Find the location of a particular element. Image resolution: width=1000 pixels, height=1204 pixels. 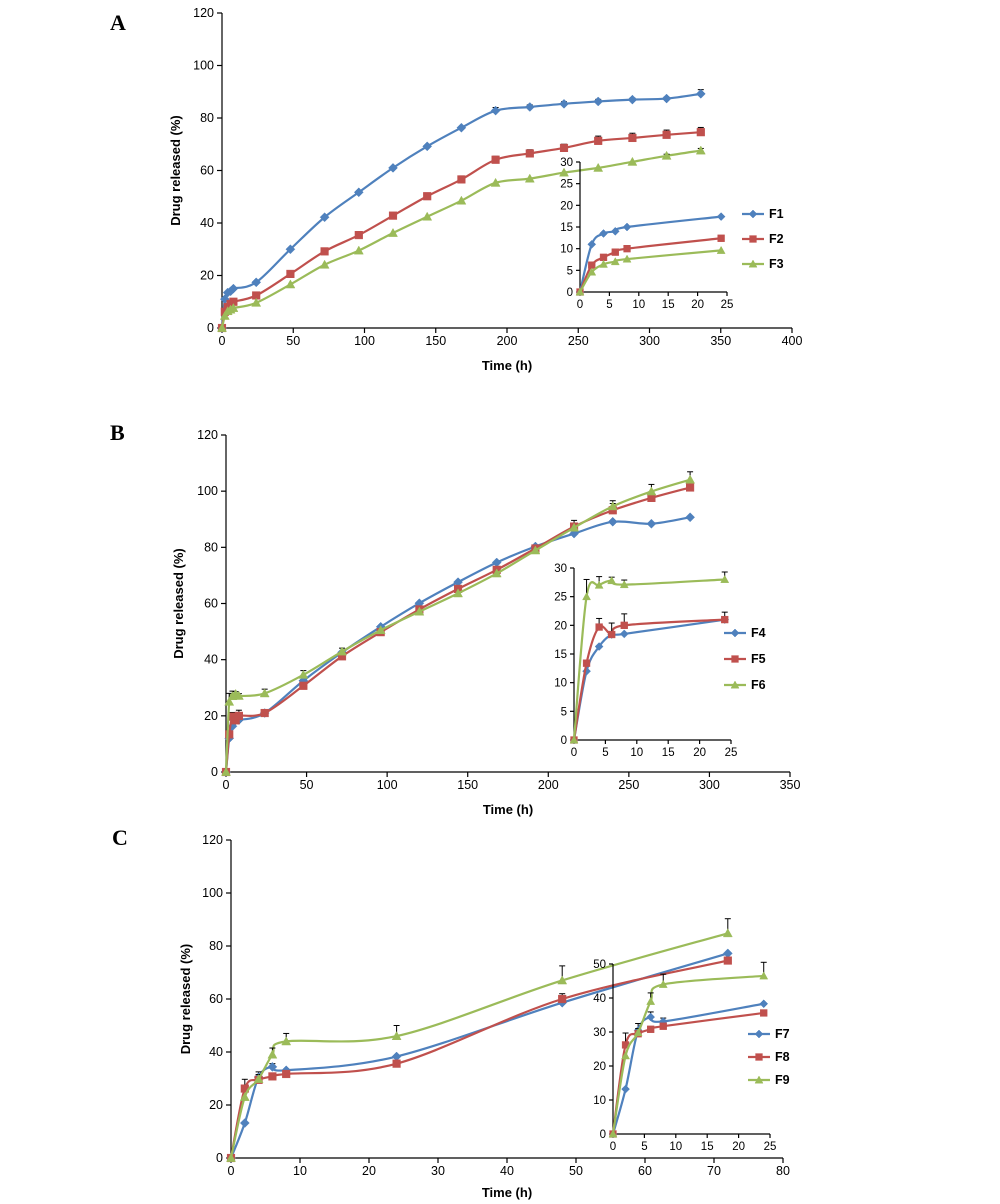

legend-item: F3 is located at coordinates (763, 264).